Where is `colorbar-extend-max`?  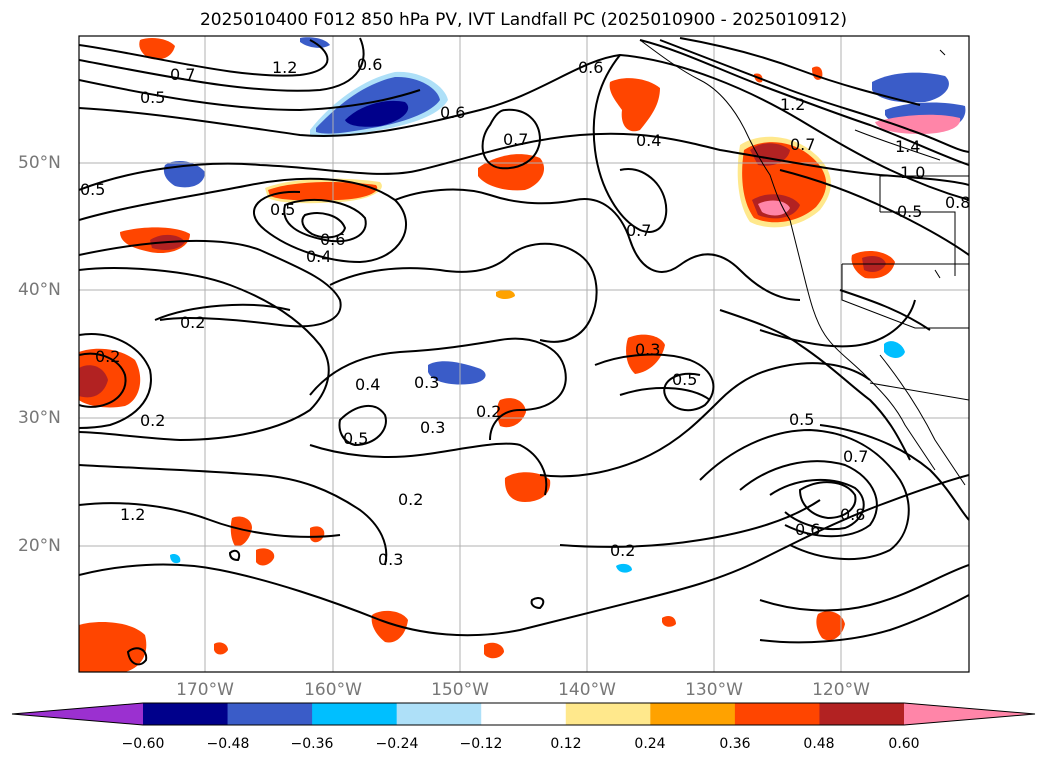
colorbar-extend-max is located at coordinates (969, 714).